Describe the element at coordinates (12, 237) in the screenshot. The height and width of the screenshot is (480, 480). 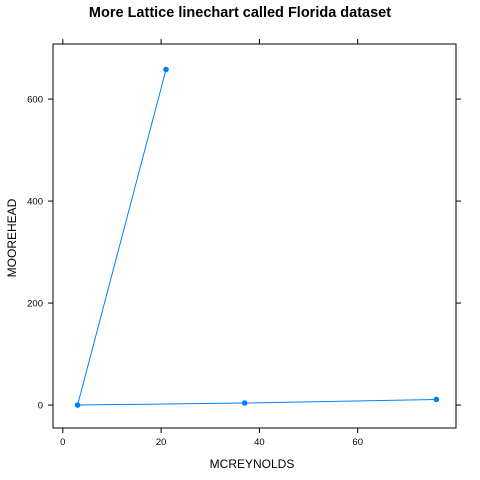
I see `y-axis-label: MOOREHEAD` at that location.